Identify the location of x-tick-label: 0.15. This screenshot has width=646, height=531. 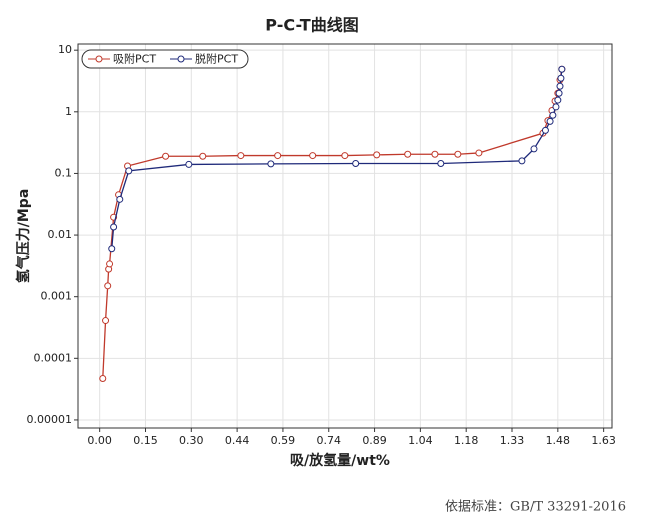
(145, 440).